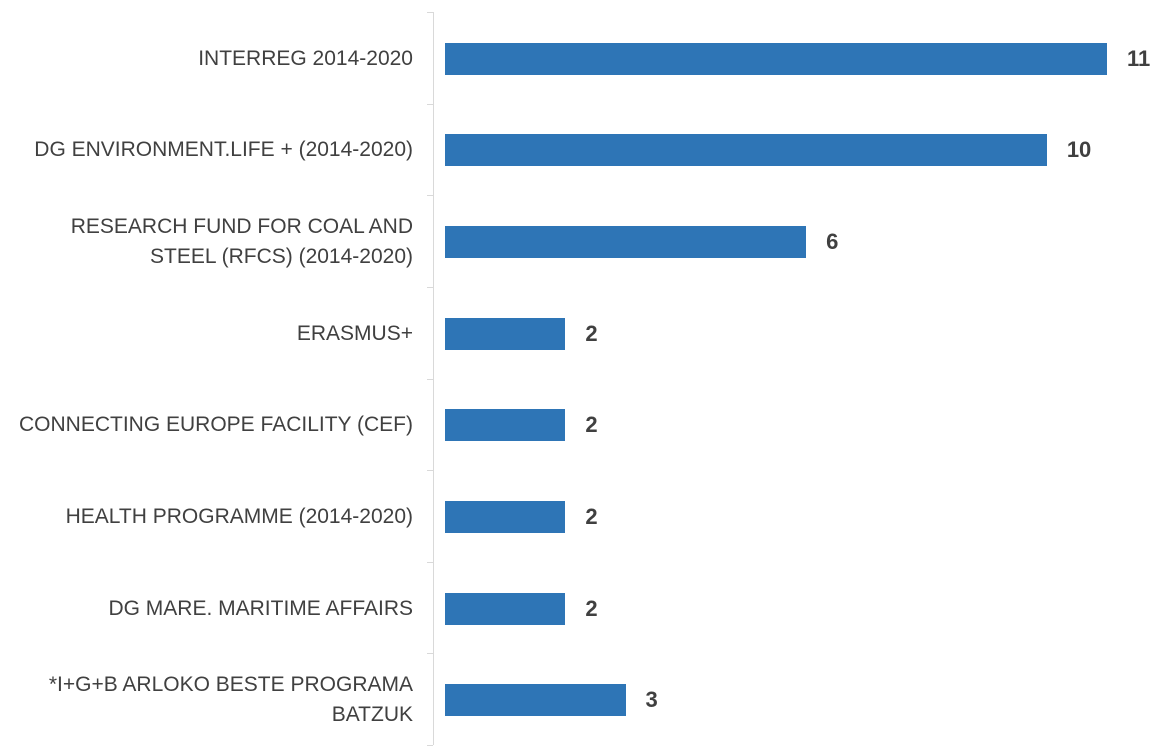  I want to click on category-label: CONNECTING EUROPE FACILITY (CEF), so click(216, 425).